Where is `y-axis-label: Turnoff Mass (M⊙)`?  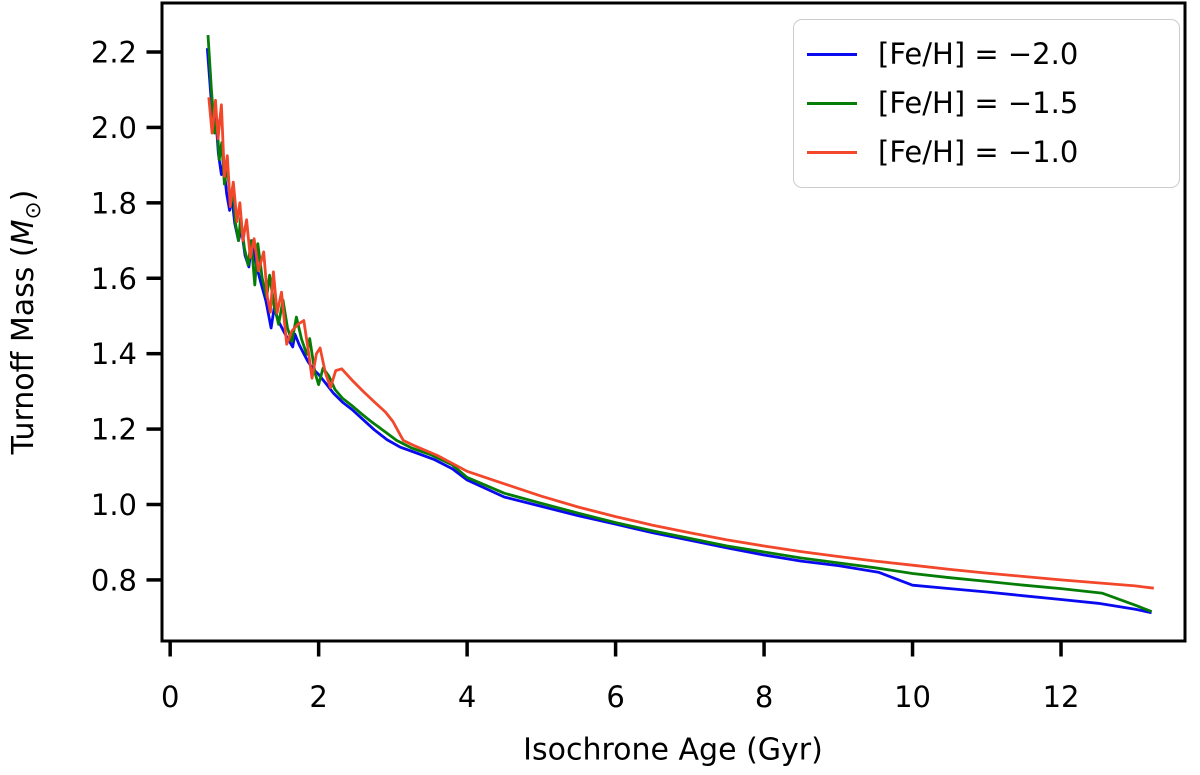
y-axis-label: Turnoff Mass (M⊙) is located at coordinates (26, 322).